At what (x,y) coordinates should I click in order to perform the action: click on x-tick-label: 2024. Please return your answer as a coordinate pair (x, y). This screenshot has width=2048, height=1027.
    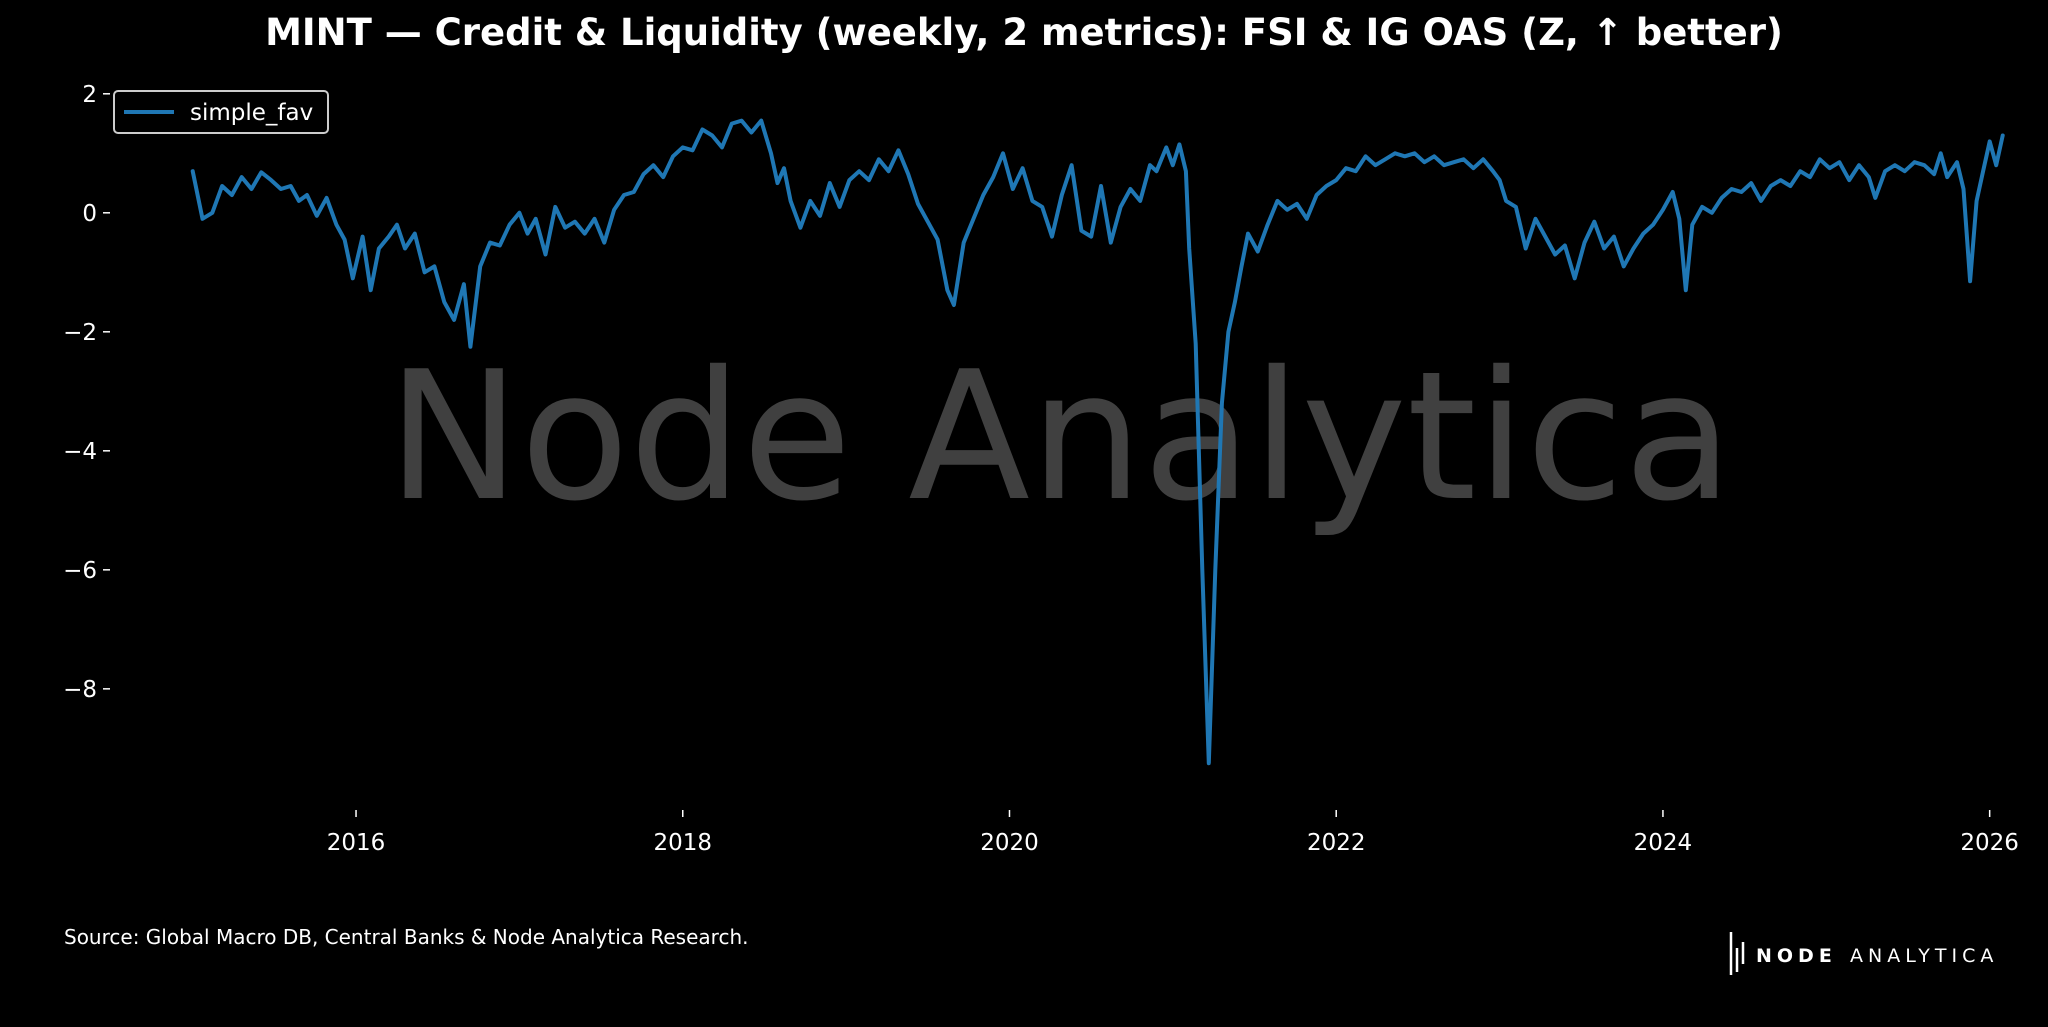
    Looking at the image, I should click on (1663, 843).